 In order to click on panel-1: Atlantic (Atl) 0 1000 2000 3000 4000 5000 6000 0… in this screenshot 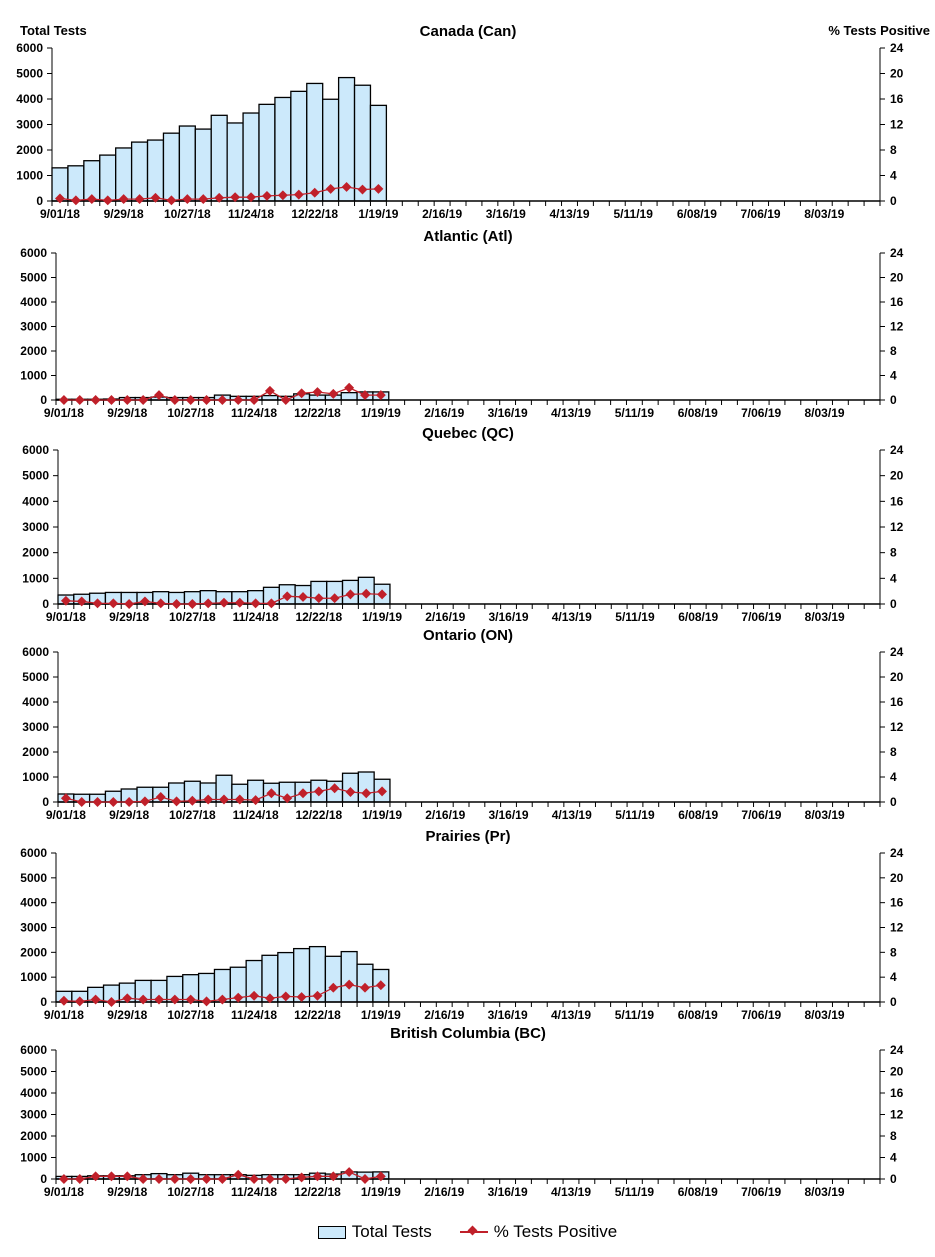, I will do `click(461, 324)`.